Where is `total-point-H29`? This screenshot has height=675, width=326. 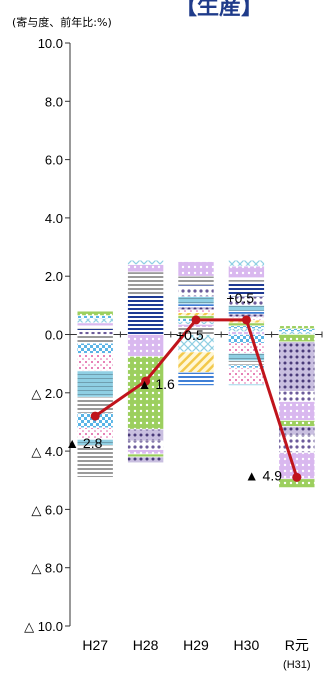
total-point-H29 is located at coordinates (196, 319).